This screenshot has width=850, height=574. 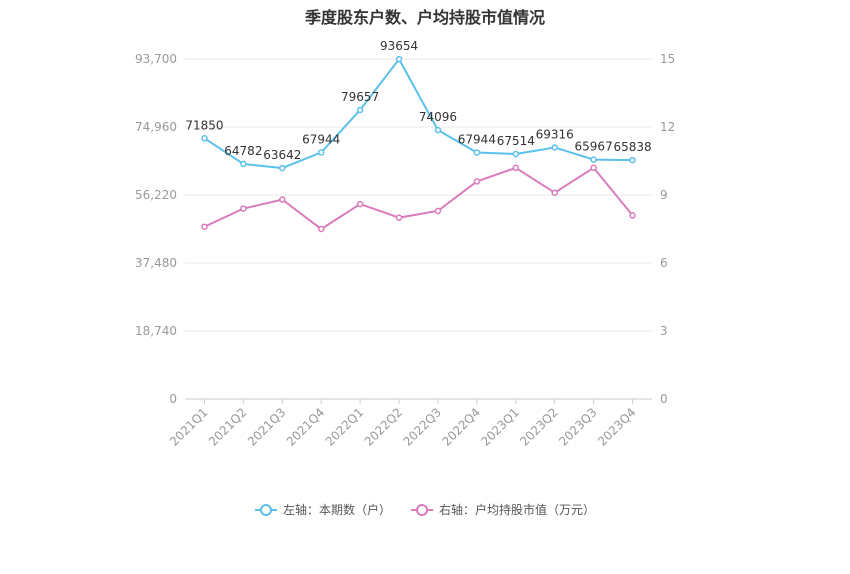 What do you see at coordinates (594, 147) in the screenshot?
I see `data-label: 65967` at bounding box center [594, 147].